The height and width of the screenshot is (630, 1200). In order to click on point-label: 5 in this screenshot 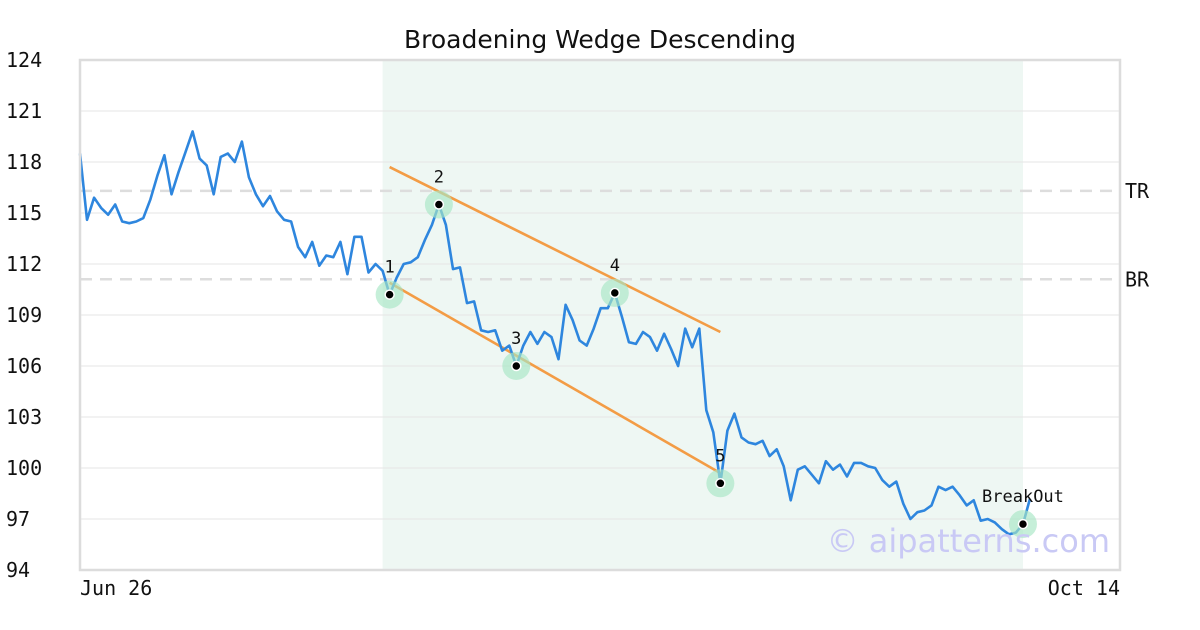, I will do `click(720, 456)`.